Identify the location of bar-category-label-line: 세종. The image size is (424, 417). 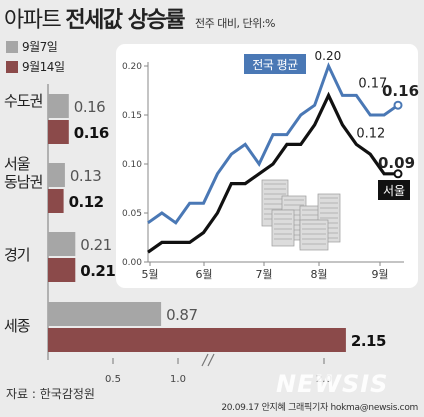
(17, 326).